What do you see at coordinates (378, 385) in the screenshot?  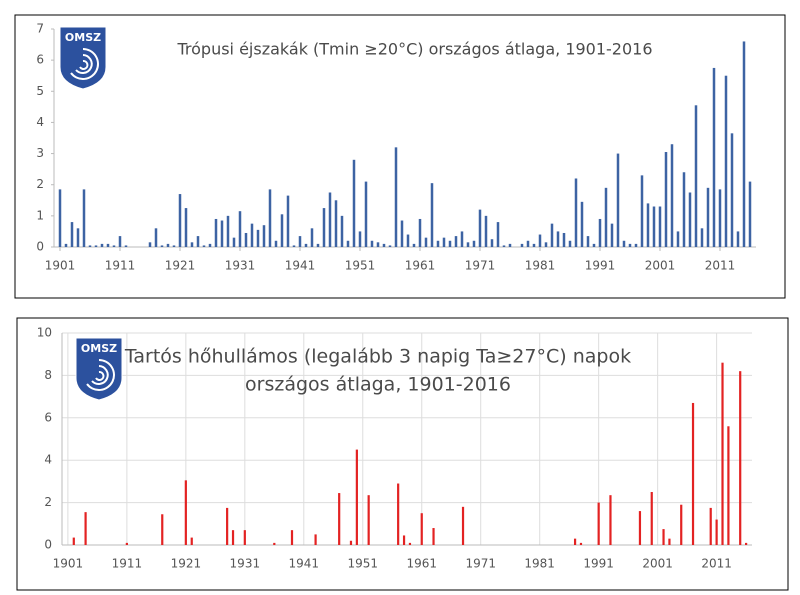 I see `chart-title: országos átlaga, 1901-2016` at bounding box center [378, 385].